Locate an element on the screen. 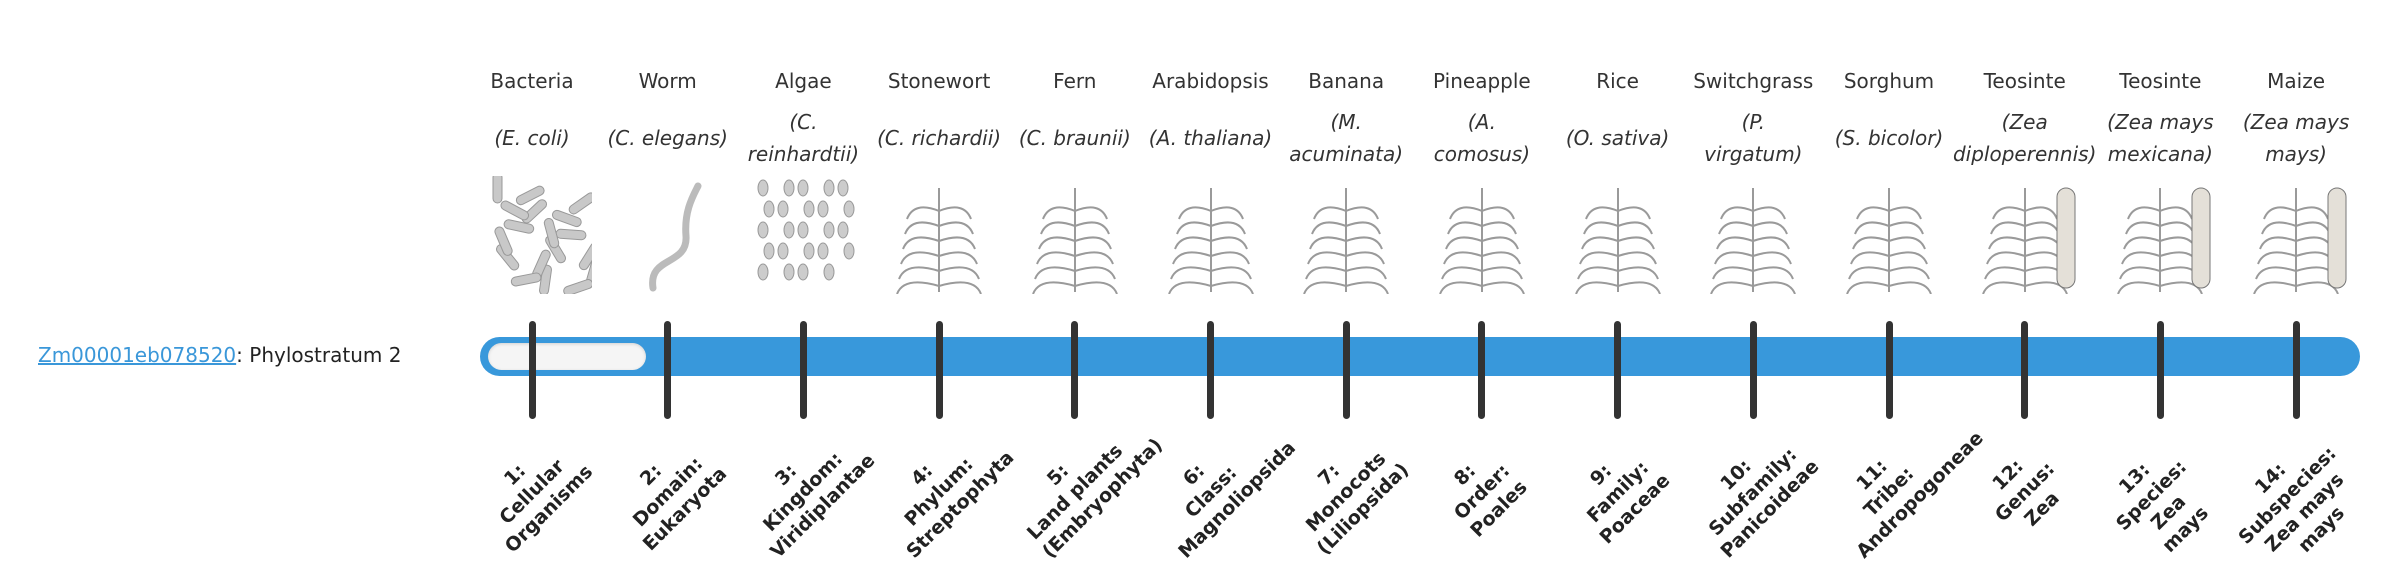 The height and width of the screenshot is (584, 2400). maize-icon is located at coordinates (2296, 235).